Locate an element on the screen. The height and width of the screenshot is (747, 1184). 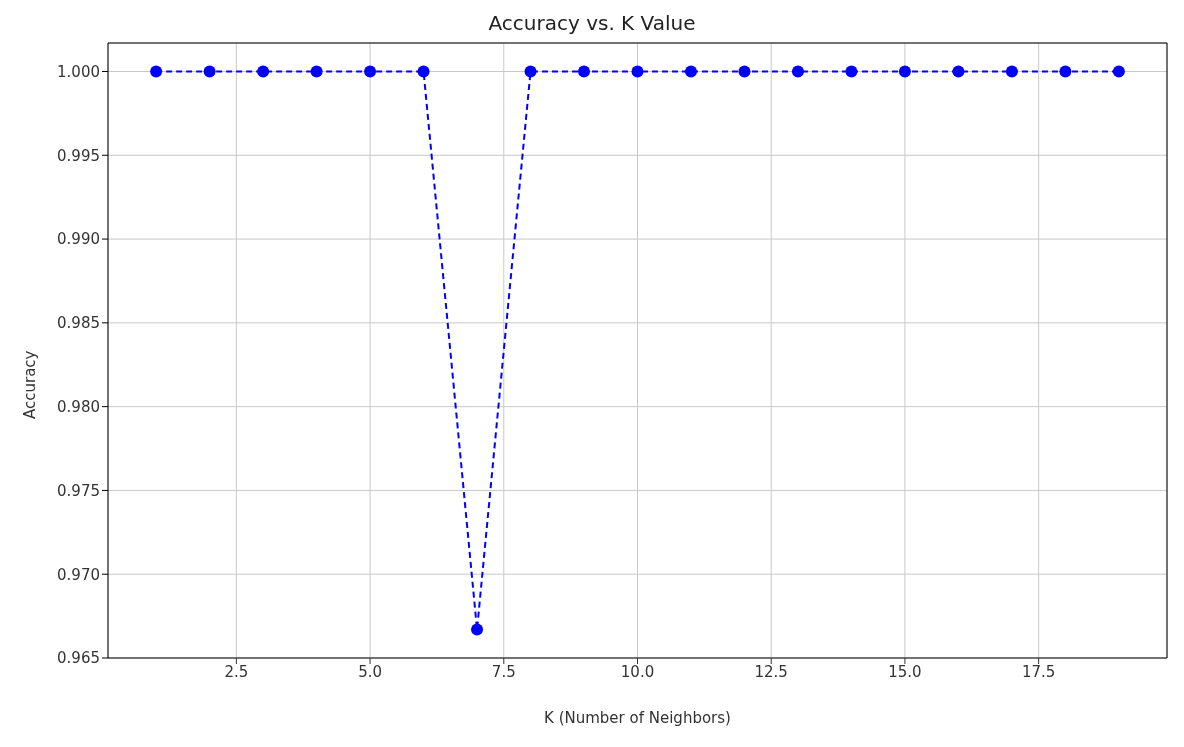
y-tick-label: 0.985 is located at coordinates (78, 323).